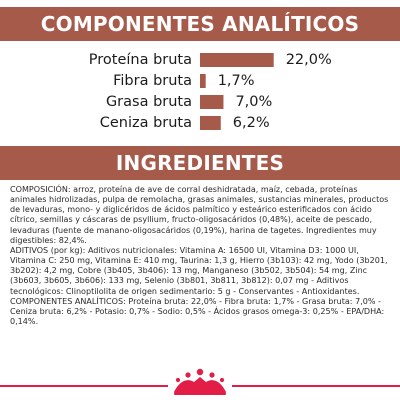  I want to click on category-label: Grasa bruta, so click(149, 102).